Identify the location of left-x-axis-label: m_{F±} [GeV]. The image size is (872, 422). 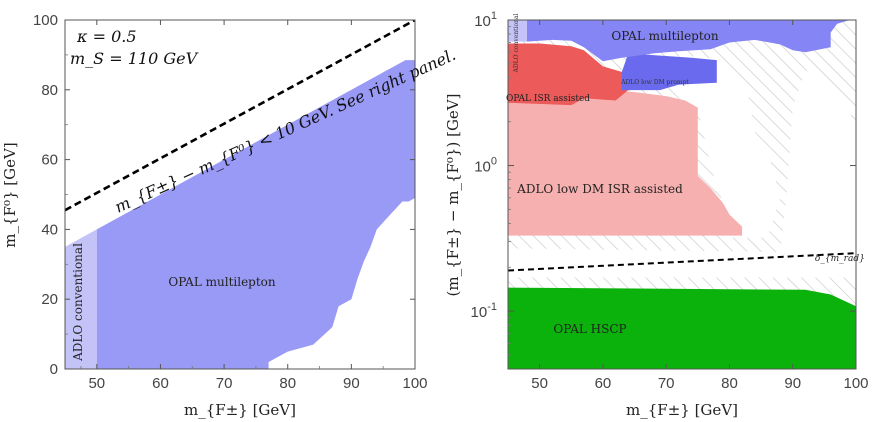
(240, 410).